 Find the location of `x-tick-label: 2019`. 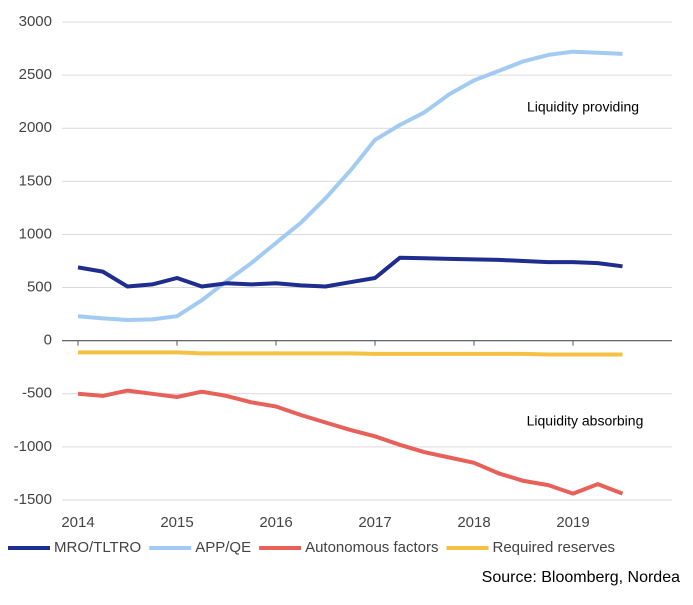

x-tick-label: 2019 is located at coordinates (572, 522).